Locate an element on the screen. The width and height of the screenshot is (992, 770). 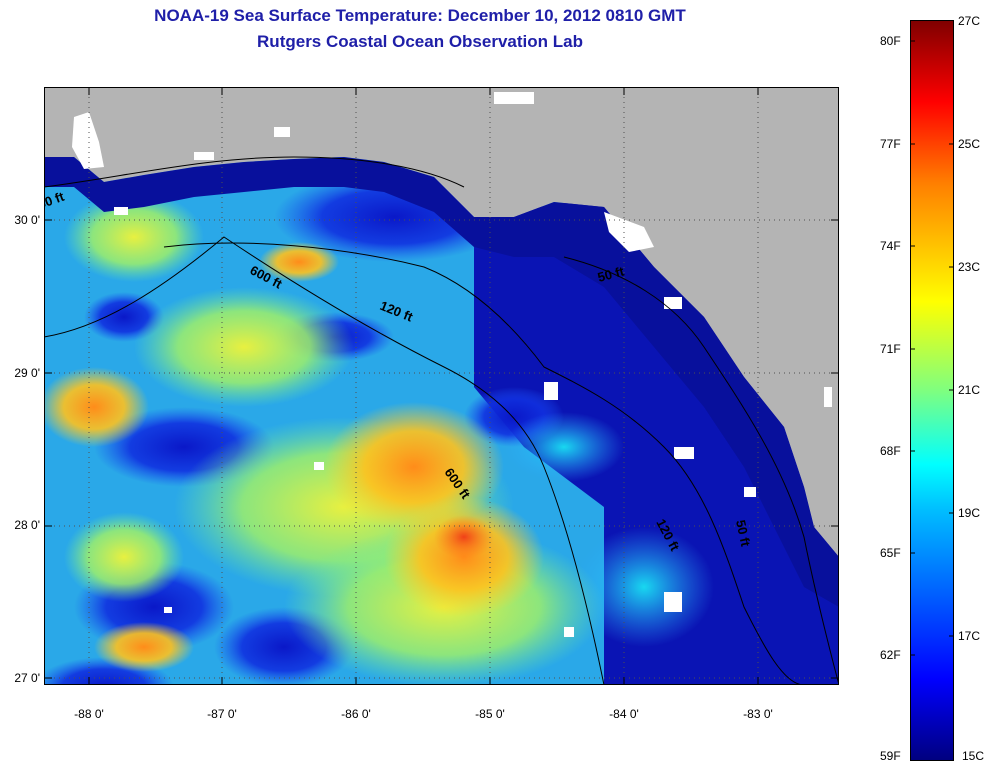
colorbar-f-label: 74F is located at coordinates (890, 246).